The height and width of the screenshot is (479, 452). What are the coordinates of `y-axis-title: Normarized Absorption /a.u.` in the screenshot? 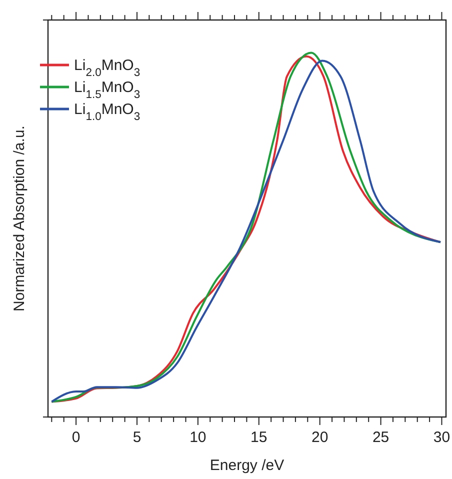 It's located at (19, 219).